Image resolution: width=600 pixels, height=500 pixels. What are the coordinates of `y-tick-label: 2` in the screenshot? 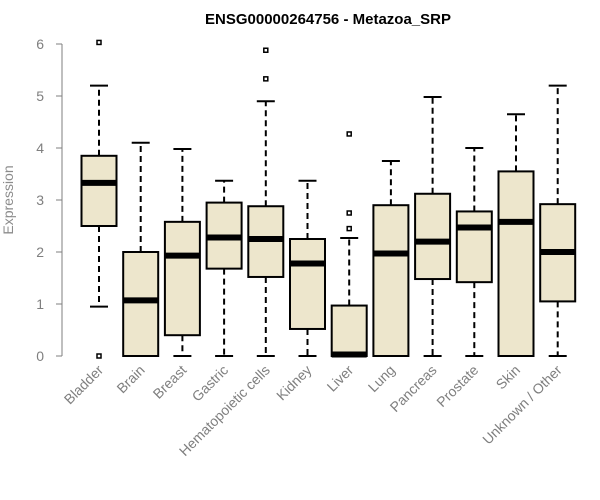 It's located at (40, 252).